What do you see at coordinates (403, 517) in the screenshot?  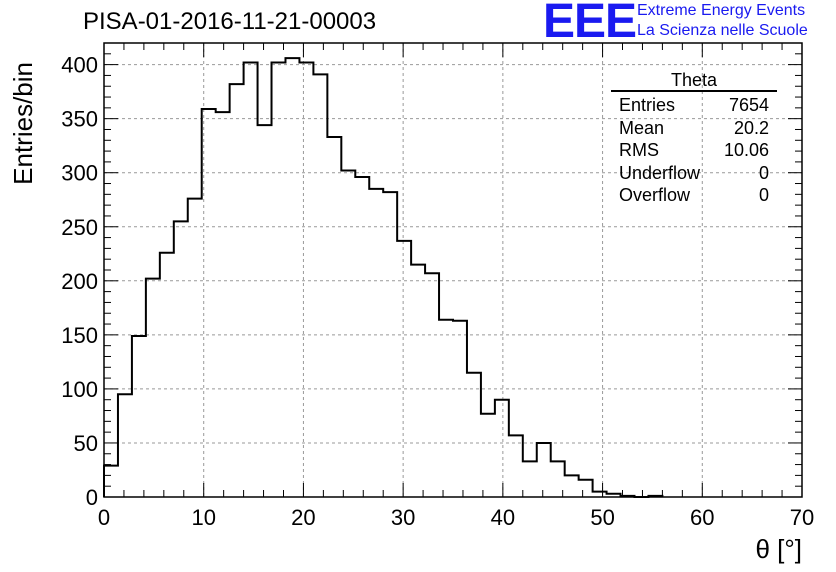 I see `x-tick-label: 30` at bounding box center [403, 517].